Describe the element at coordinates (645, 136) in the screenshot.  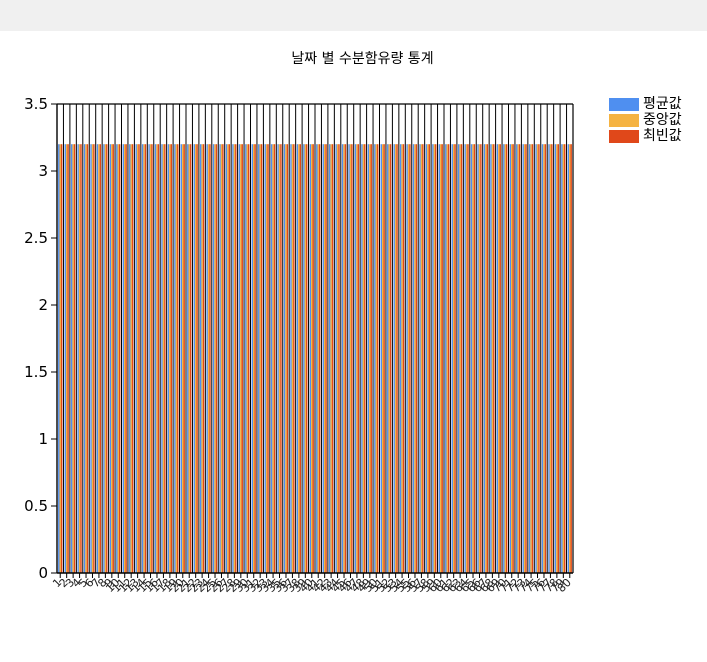
I see `legend-item-mode: 최빈값` at that location.